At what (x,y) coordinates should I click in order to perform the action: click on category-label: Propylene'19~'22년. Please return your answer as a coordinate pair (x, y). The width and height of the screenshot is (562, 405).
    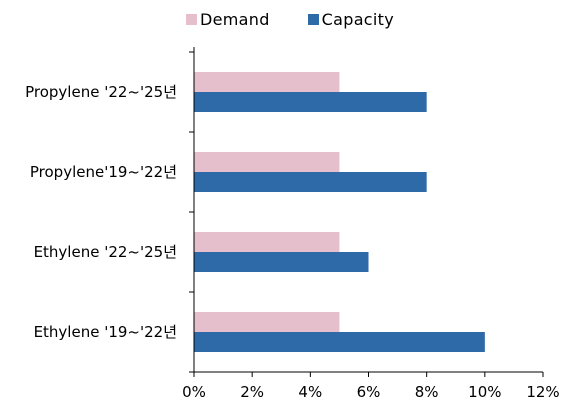
    Looking at the image, I should click on (103, 172).